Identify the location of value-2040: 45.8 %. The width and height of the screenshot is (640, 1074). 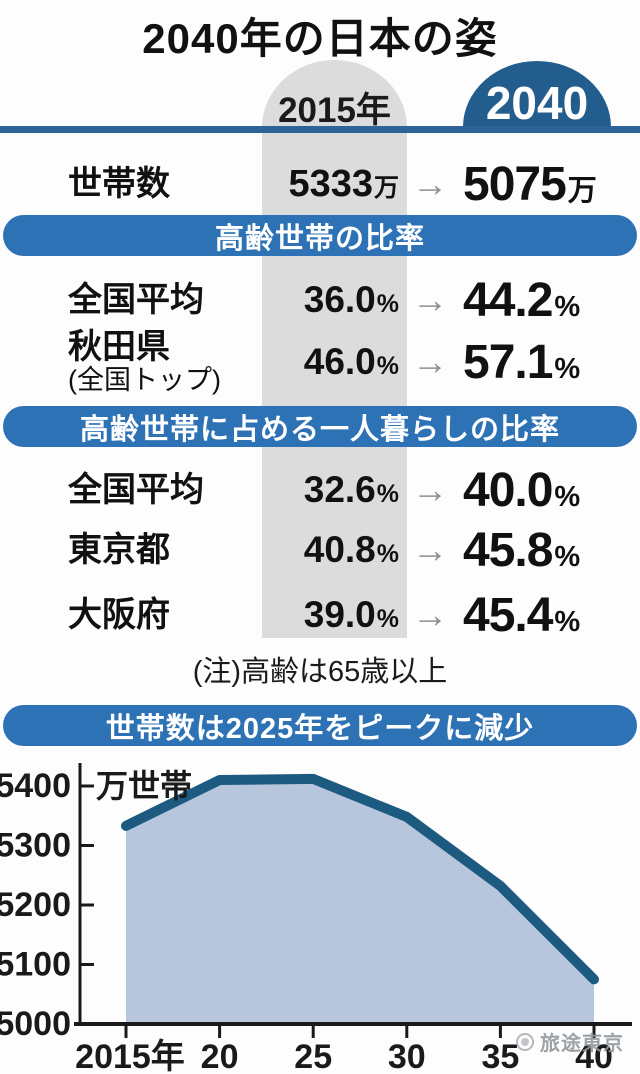
(522, 550).